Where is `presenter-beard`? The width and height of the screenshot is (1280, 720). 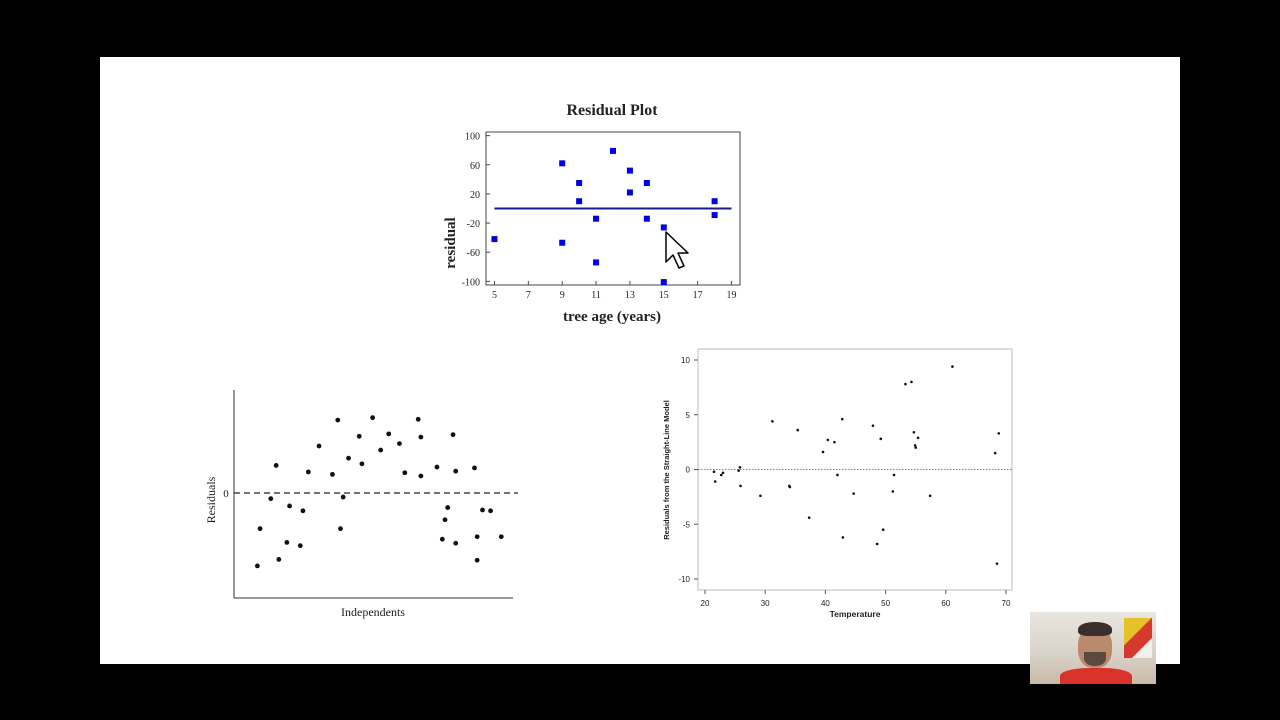
presenter-beard is located at coordinates (1095, 659).